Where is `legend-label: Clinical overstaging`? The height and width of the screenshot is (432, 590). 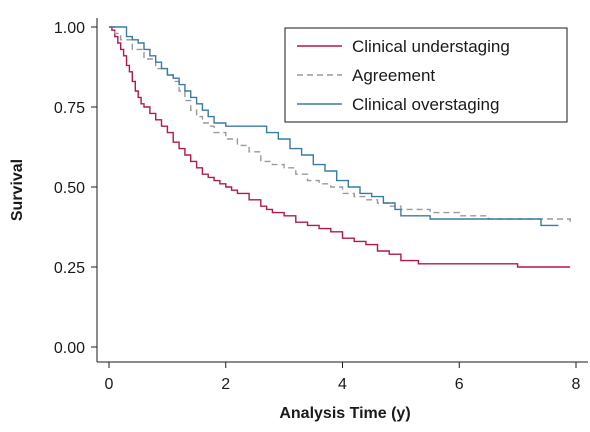 legend-label: Clinical overstaging is located at coordinates (425, 104).